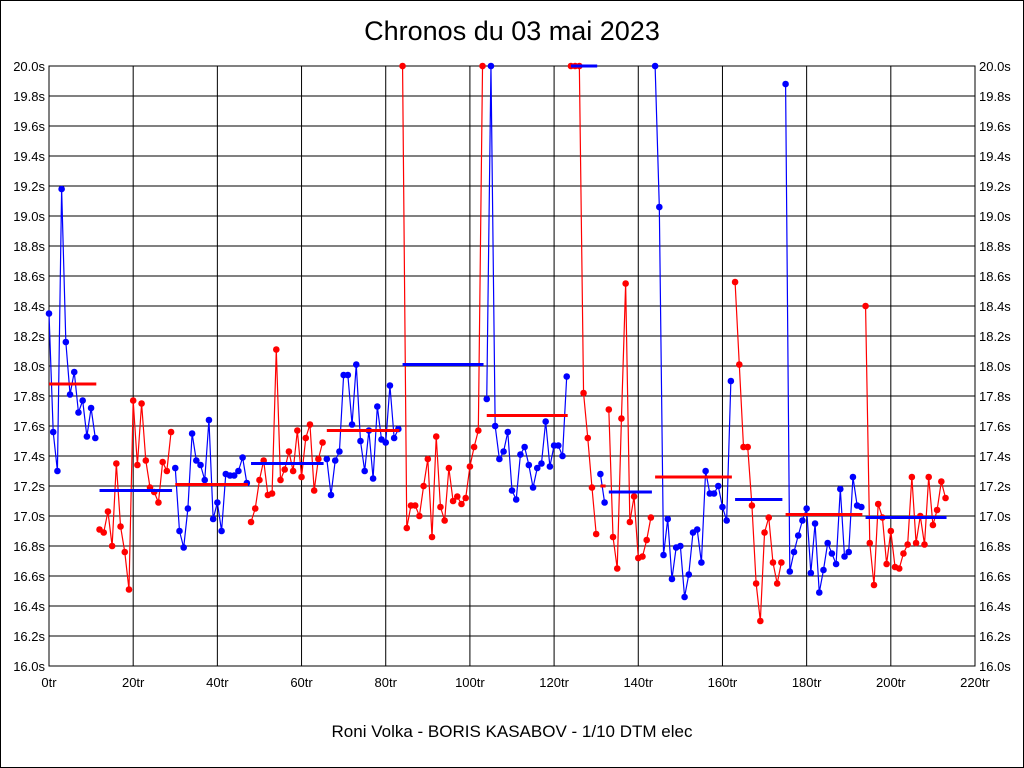 The height and width of the screenshot is (768, 1024). I want to click on y-tick-label-left: 16.2s, so click(29, 636).